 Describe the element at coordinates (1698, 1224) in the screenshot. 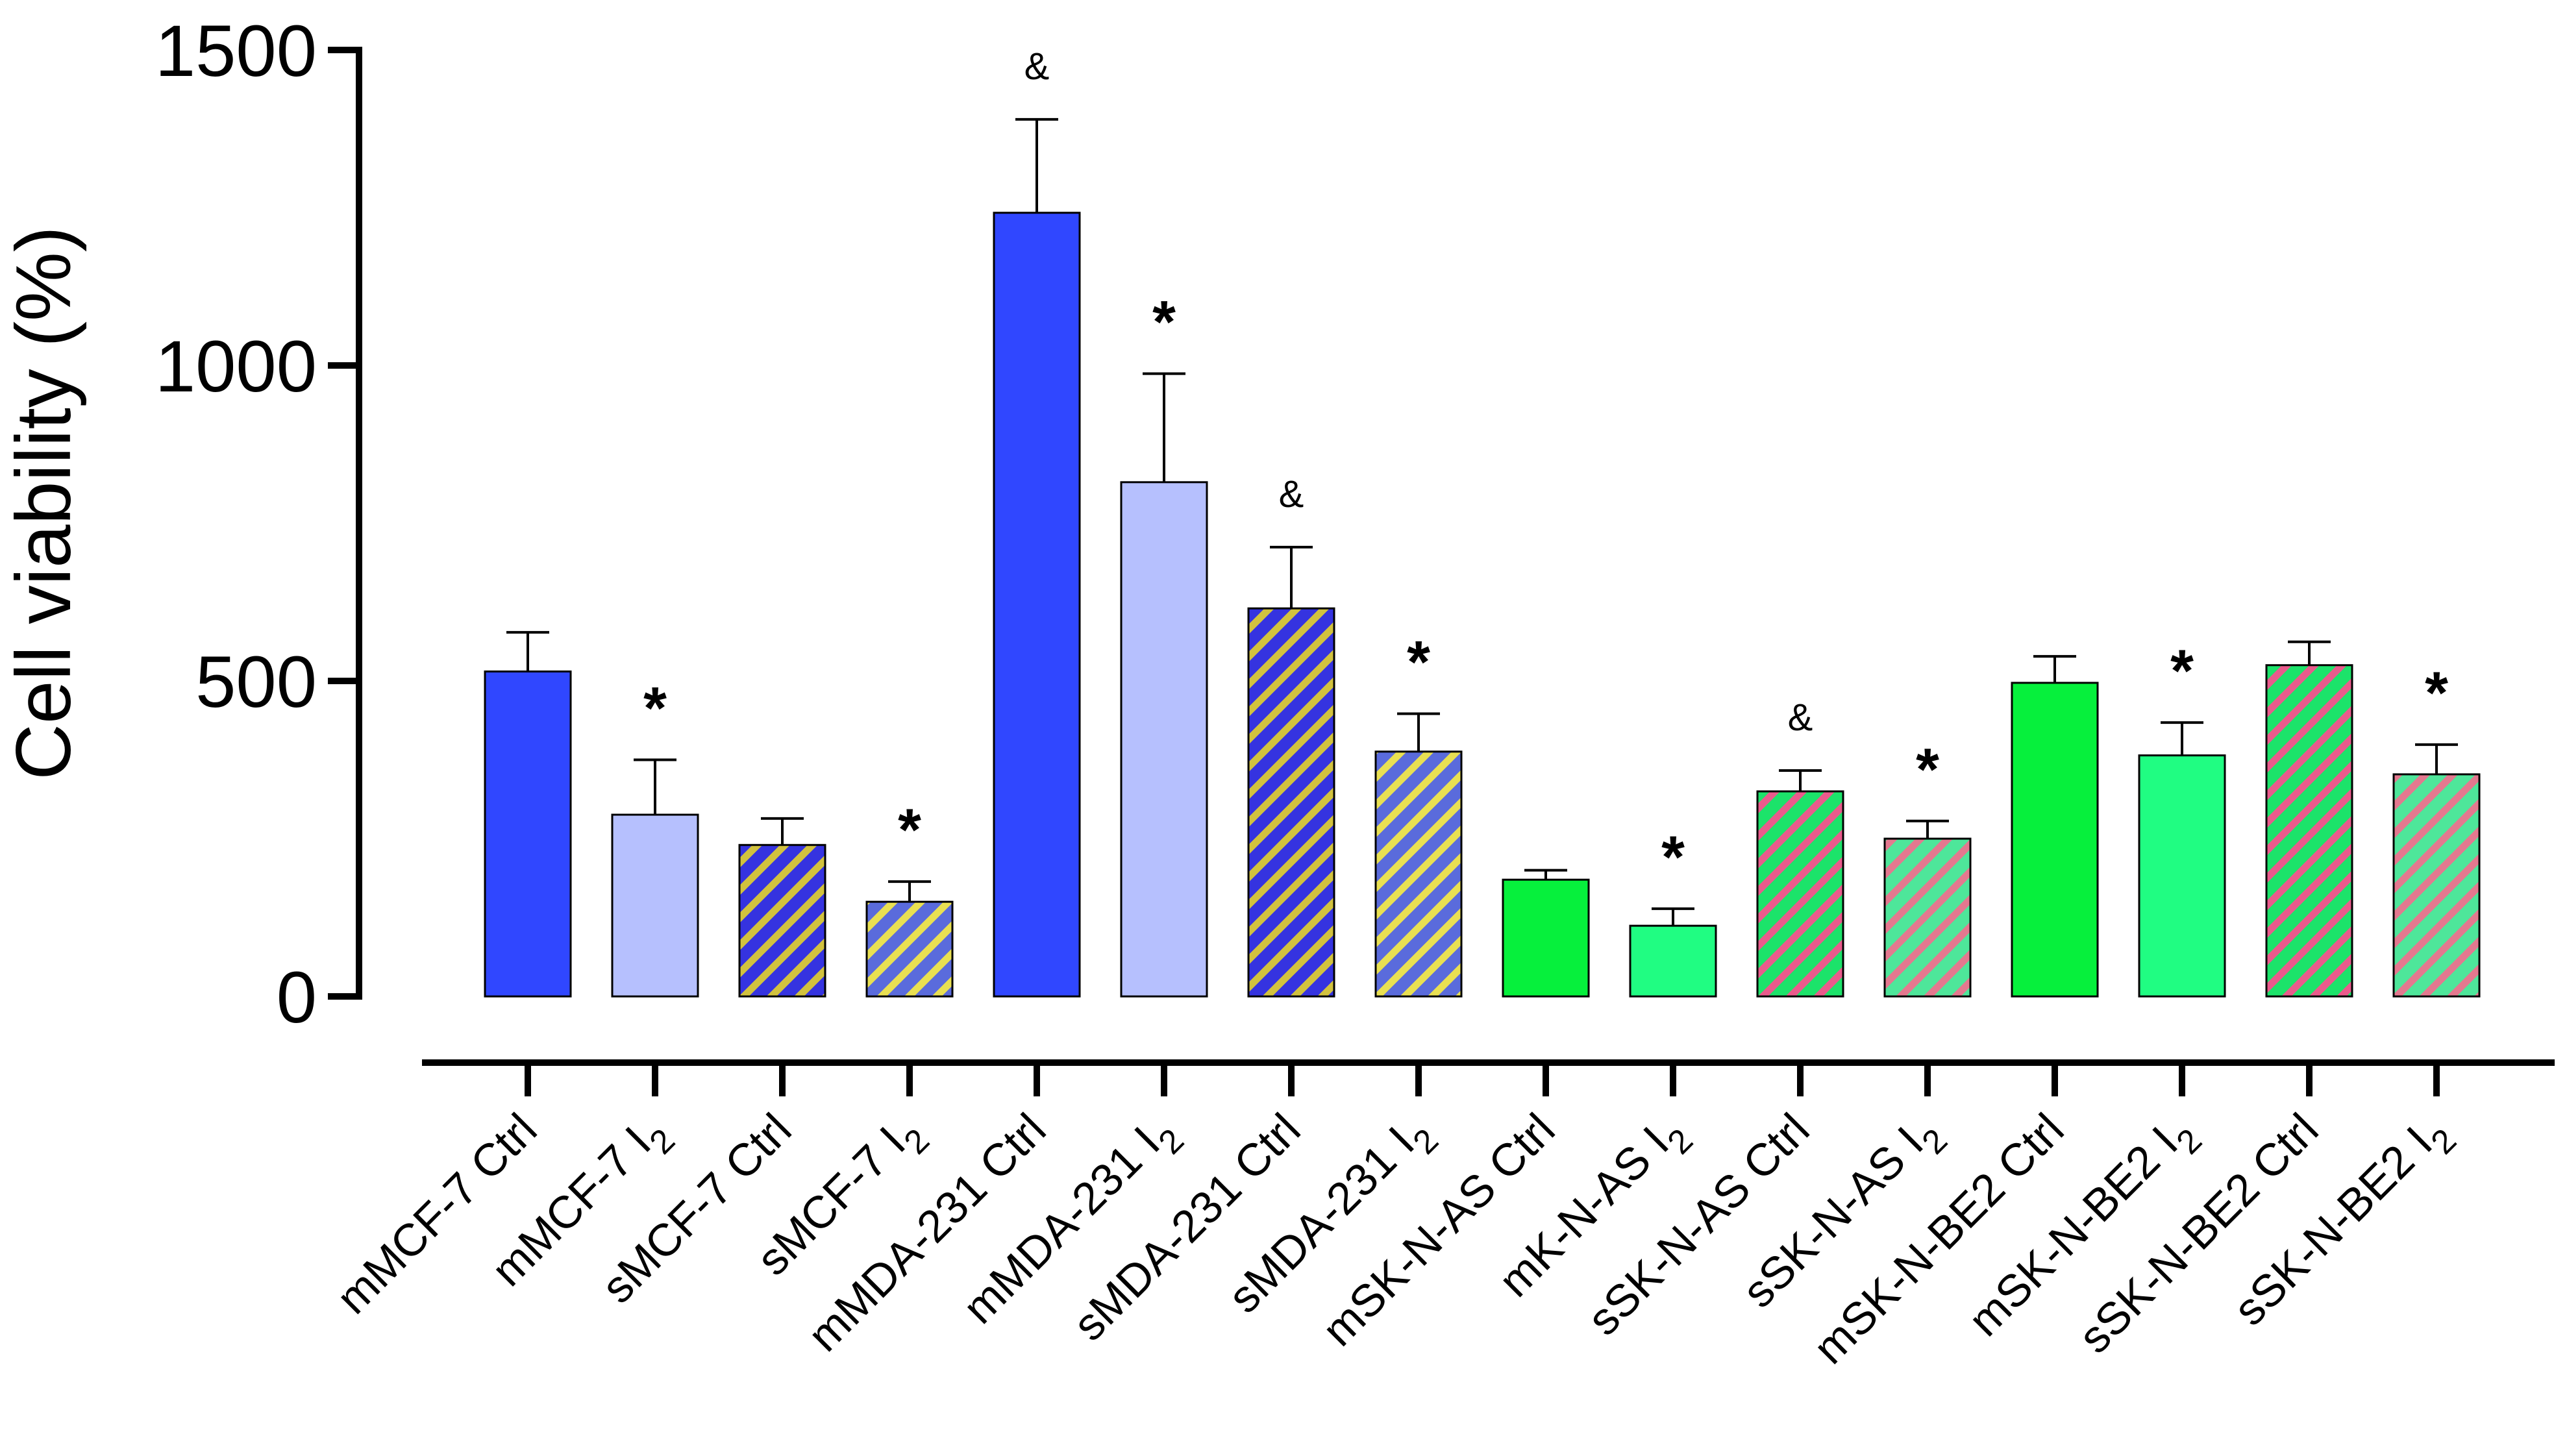

I see `x-tick-label: sSK-N-AS Ctrl` at that location.